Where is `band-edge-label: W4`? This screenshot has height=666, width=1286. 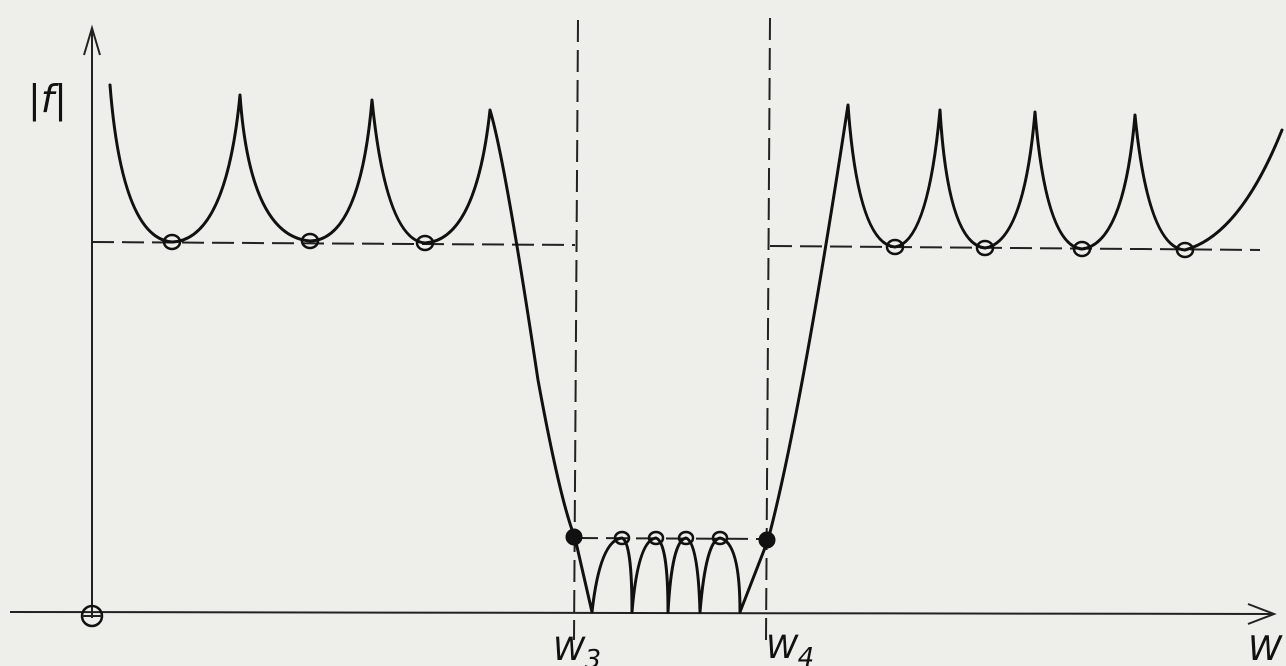
band-edge-label: W4 is located at coordinates (790, 647).